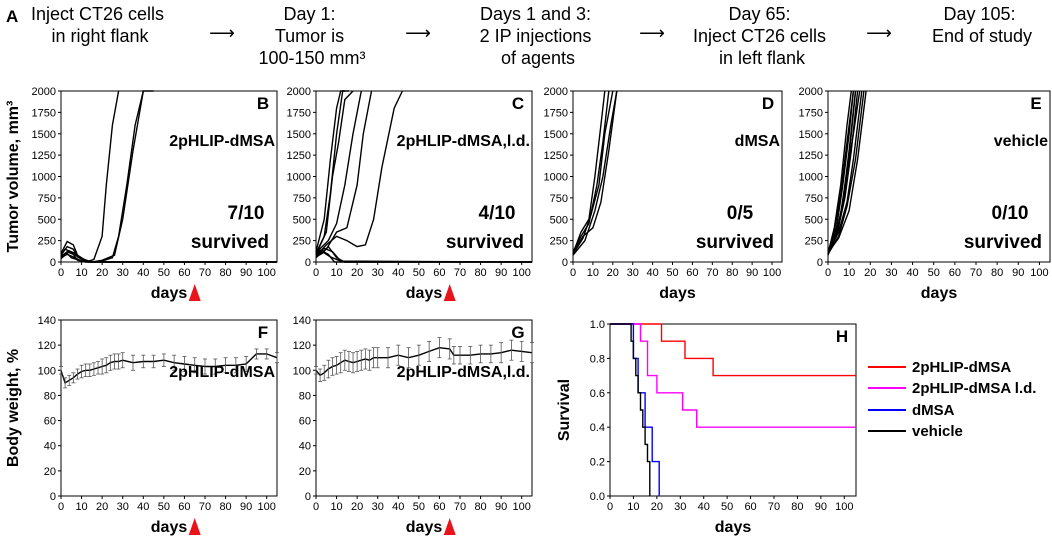  Describe the element at coordinates (597, 428) in the screenshot. I see `y-tick-label: 0.4` at that location.